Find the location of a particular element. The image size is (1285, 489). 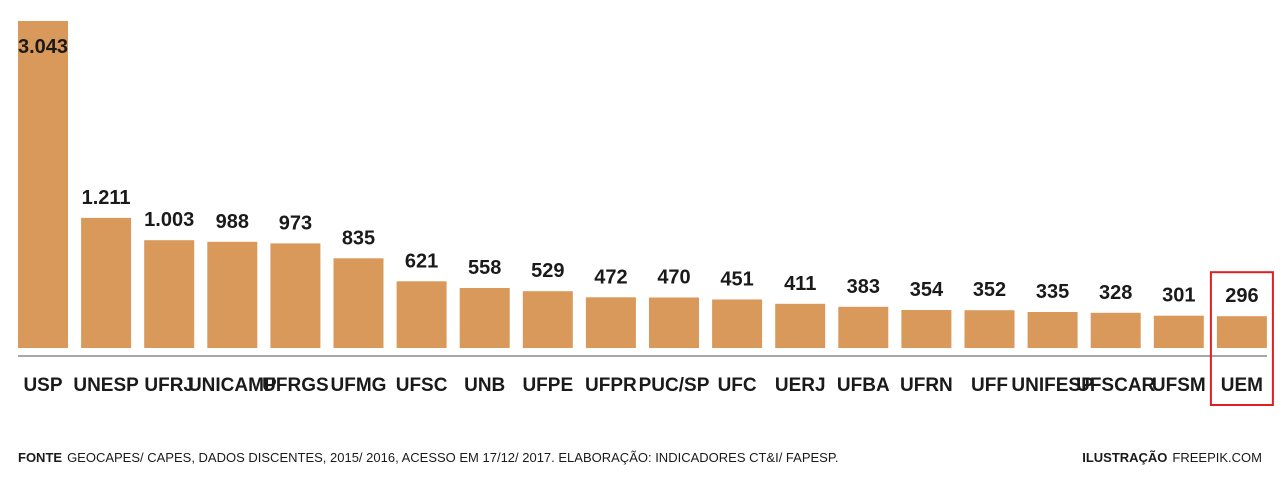

category-label-ufrn: UFRN is located at coordinates (926, 385).